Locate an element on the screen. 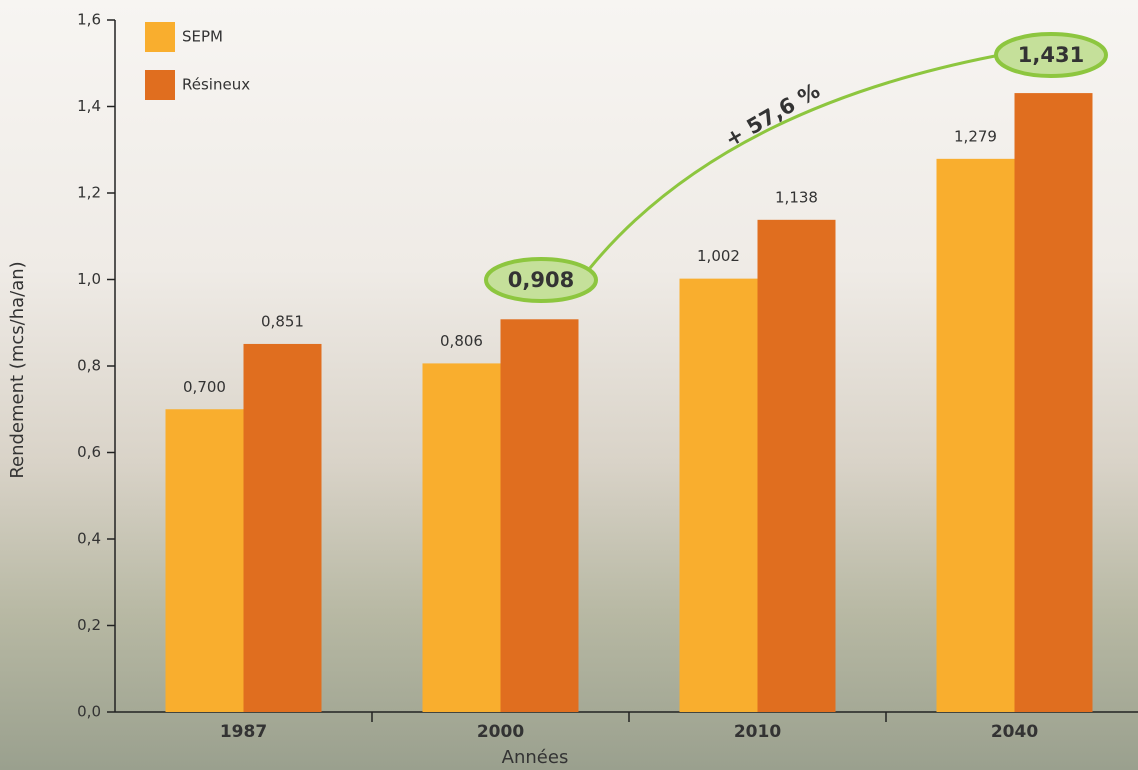 The width and height of the screenshot is (1138, 770). callout-label: 0,908 is located at coordinates (541, 280).